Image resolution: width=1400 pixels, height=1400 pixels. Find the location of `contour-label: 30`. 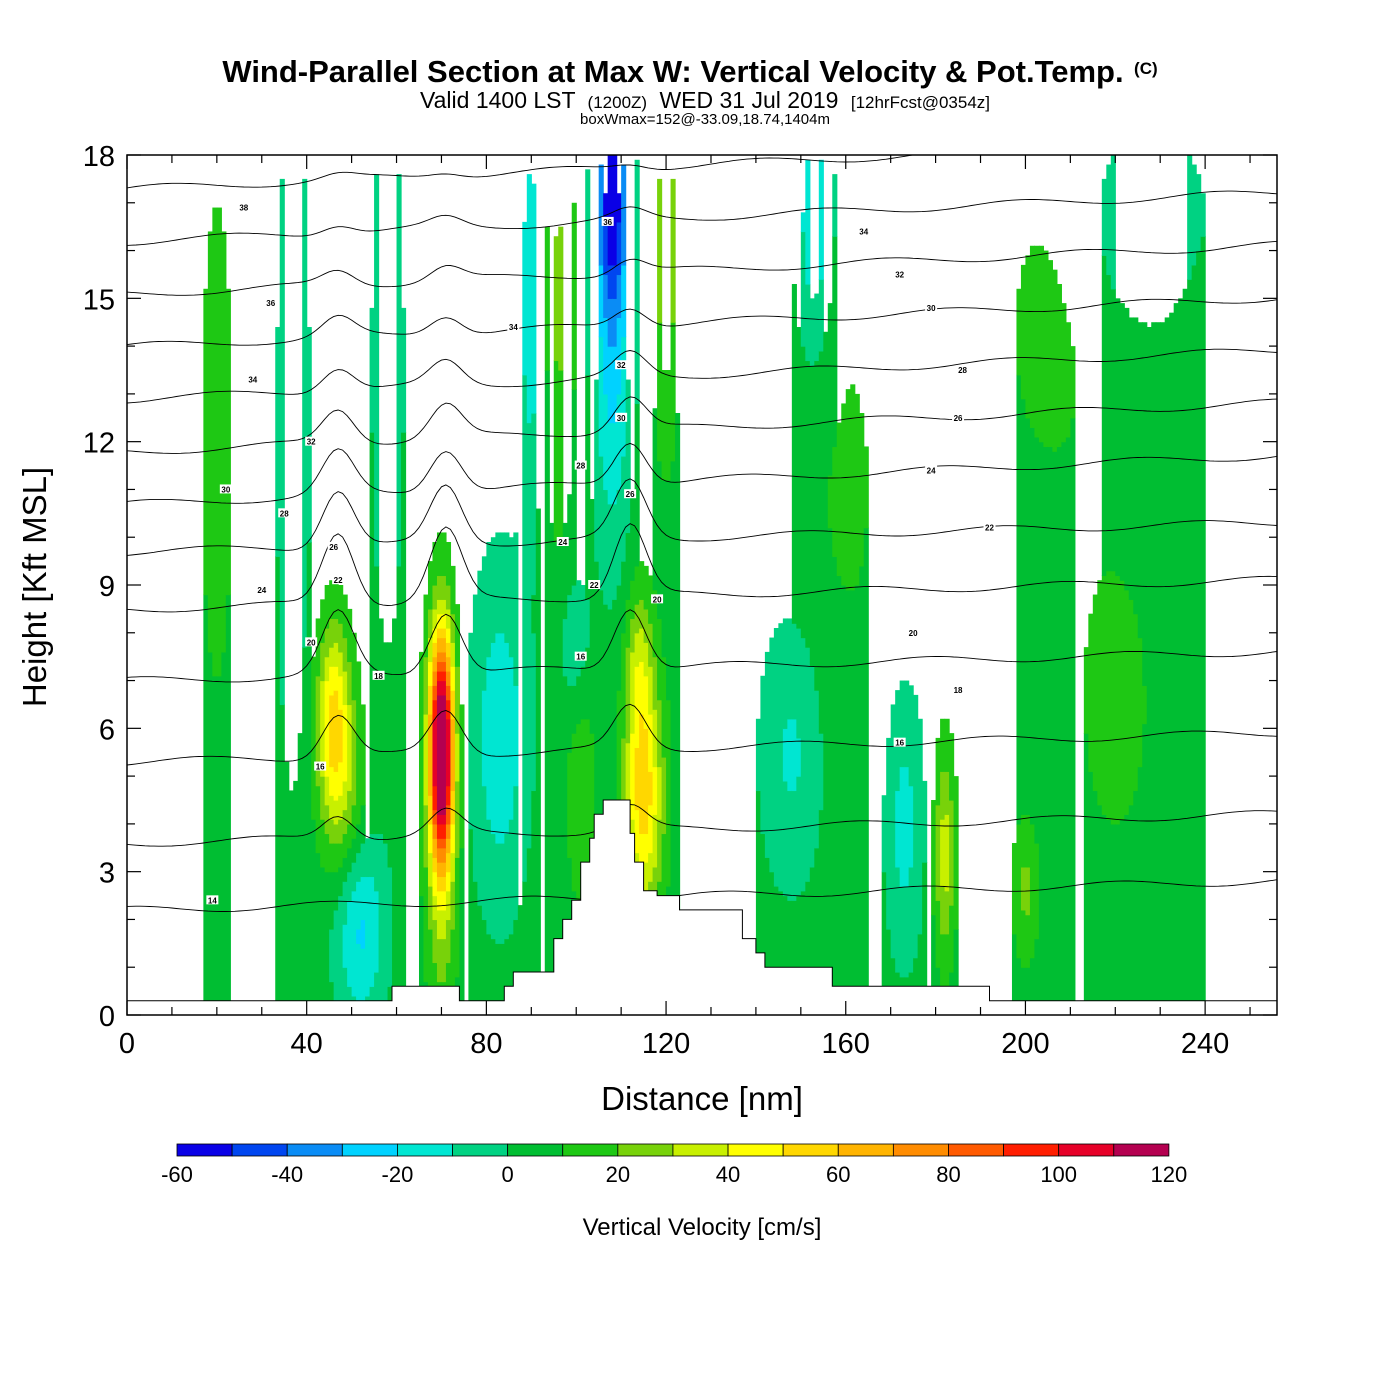

contour-label: 30 is located at coordinates (931, 308).